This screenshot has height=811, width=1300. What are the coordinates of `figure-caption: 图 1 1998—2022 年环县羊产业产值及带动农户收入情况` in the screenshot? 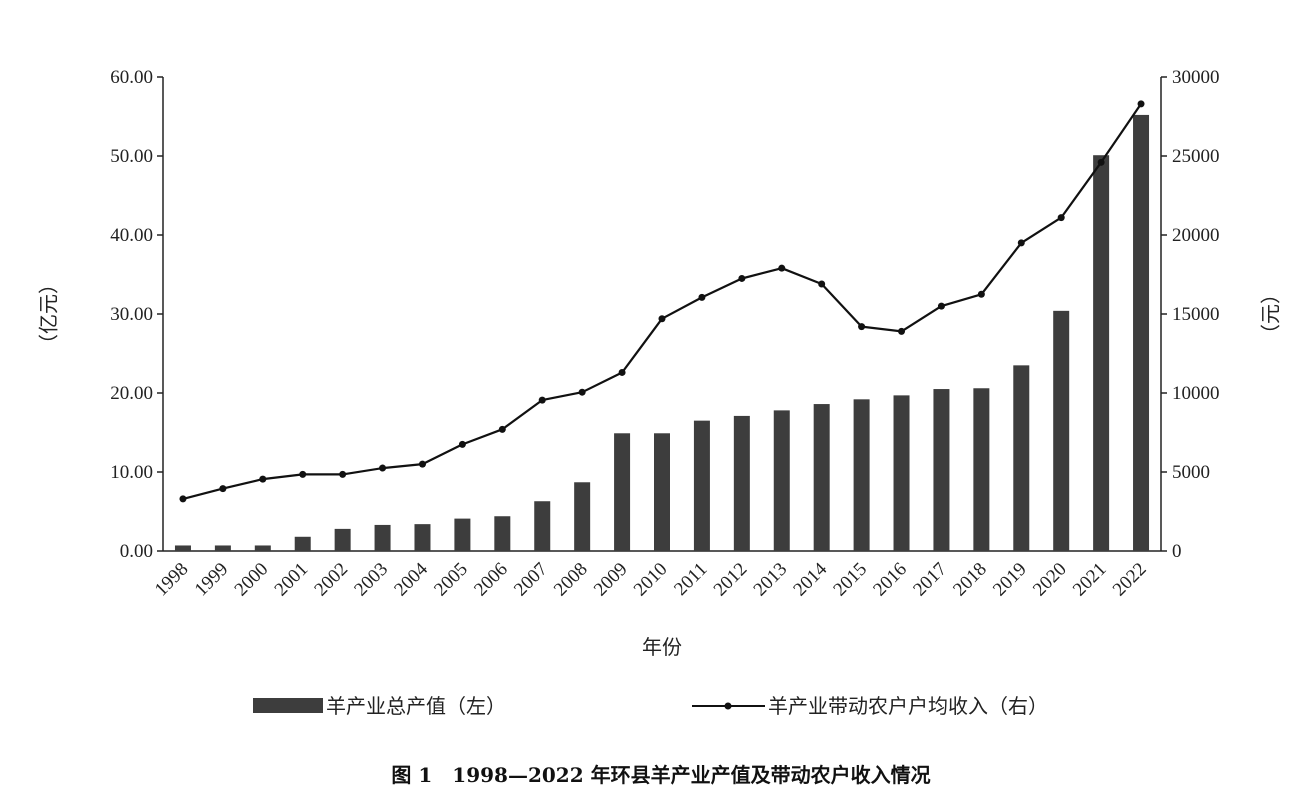 It's located at (660, 775).